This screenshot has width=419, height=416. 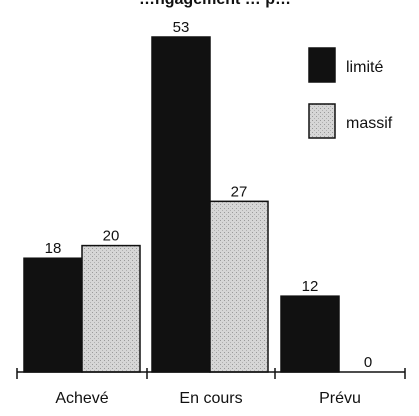 What do you see at coordinates (210, 398) in the screenshot?
I see `x-tick-label-en-cours: En cours` at bounding box center [210, 398].